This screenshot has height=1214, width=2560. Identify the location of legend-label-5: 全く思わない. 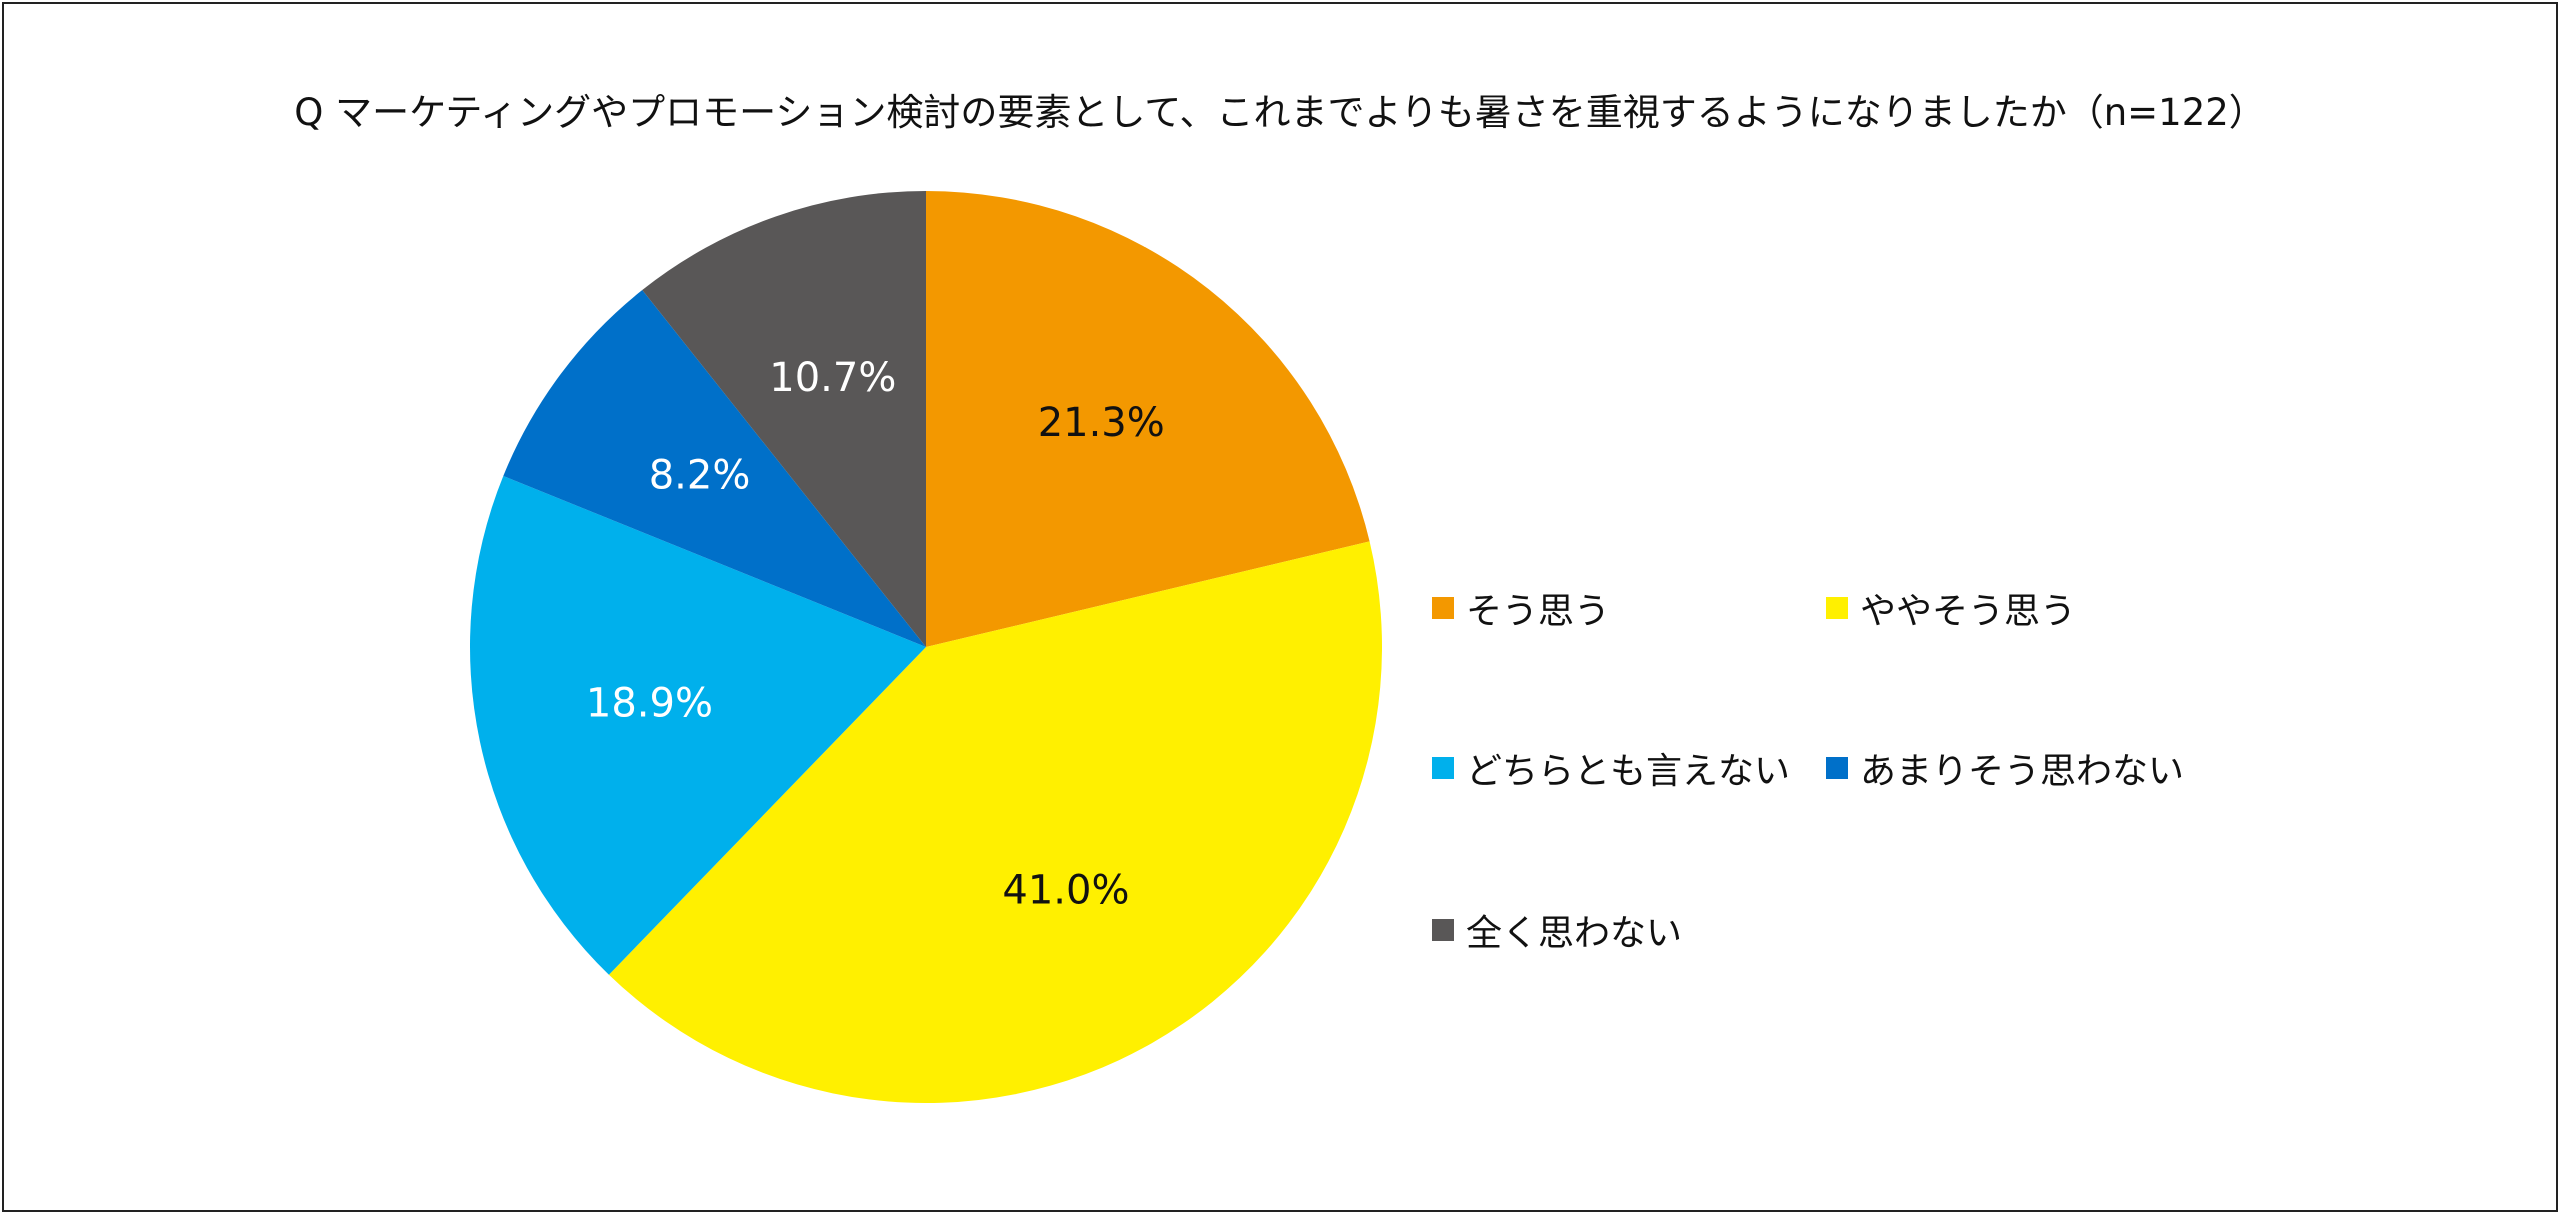
(1574, 933).